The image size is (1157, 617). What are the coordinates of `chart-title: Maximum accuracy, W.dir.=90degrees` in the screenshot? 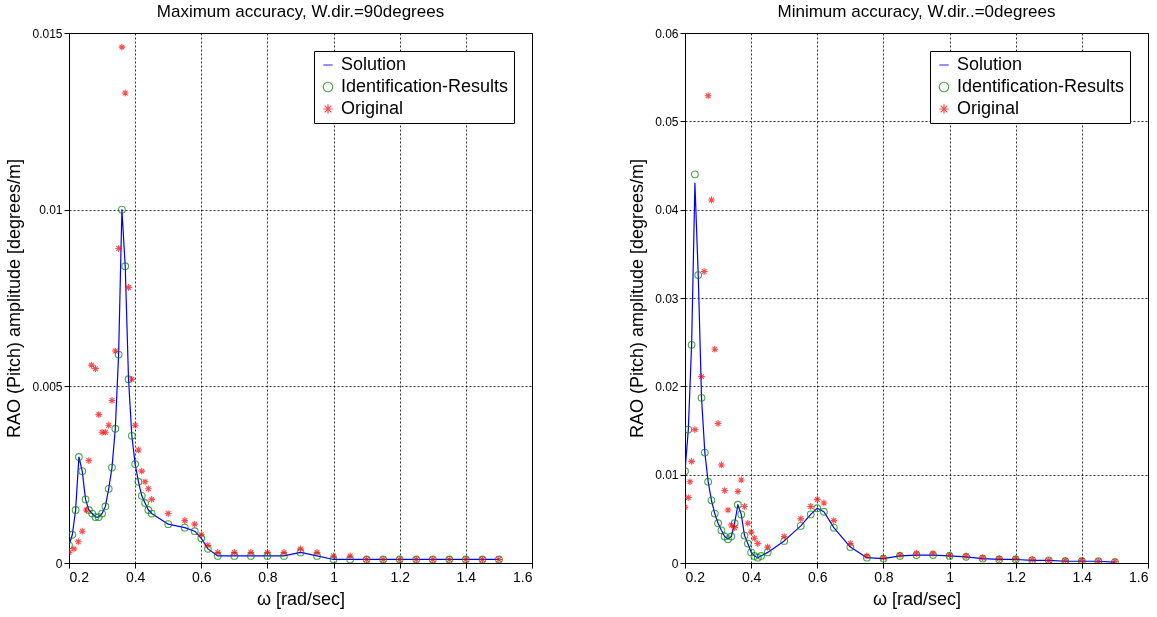 It's located at (300, 11).